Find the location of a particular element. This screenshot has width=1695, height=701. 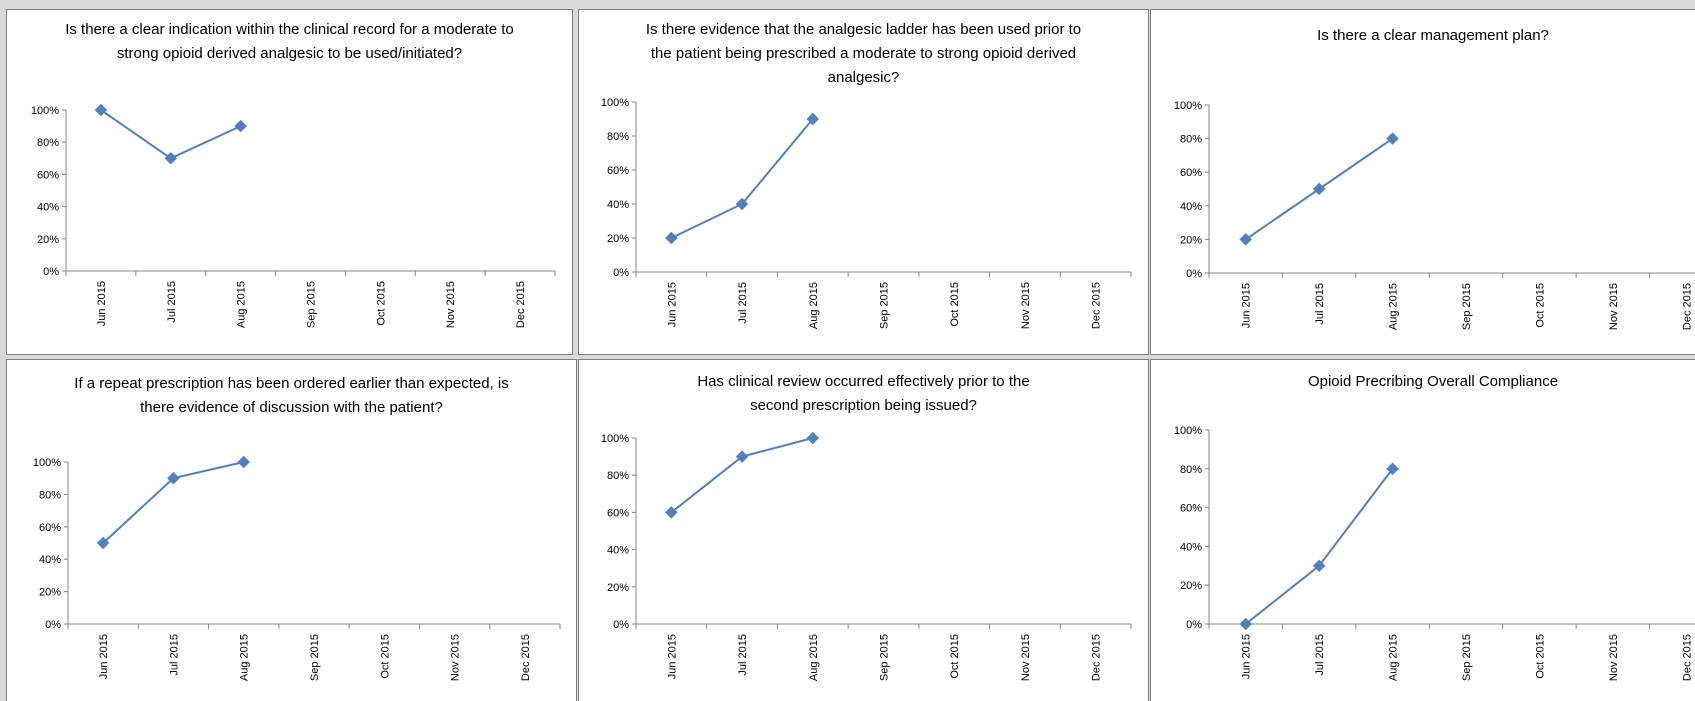

chart-title: Is there a clear management plan? is located at coordinates (1433, 35).